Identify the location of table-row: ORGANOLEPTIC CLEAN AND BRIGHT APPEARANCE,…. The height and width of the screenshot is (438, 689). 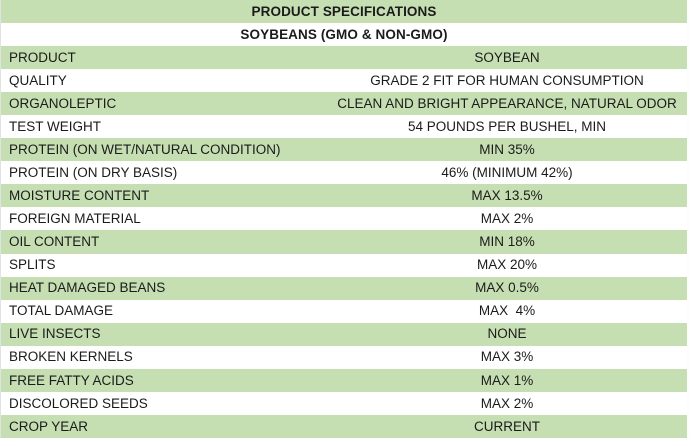
(344, 104).